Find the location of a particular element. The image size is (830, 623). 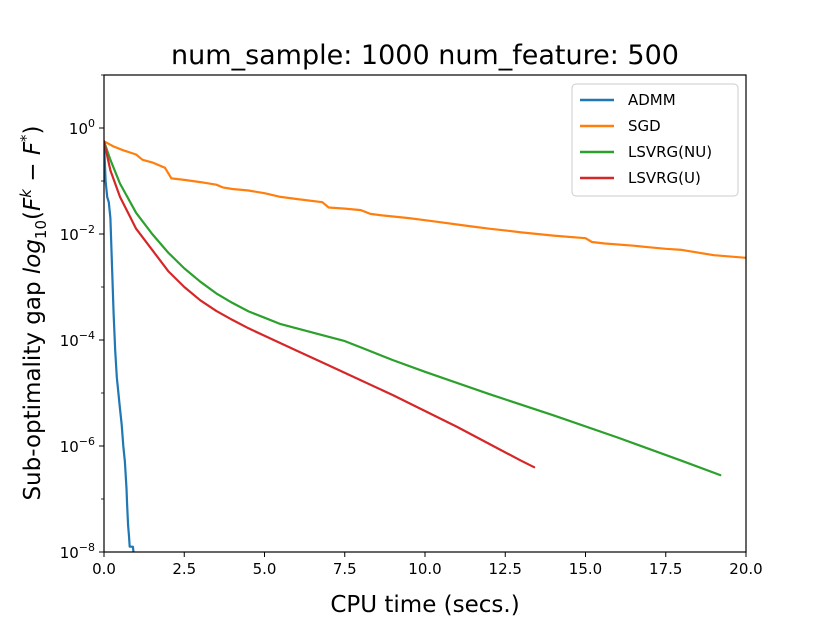

legend: ADMM SGD LSVRG(NU) LSVRG(U) is located at coordinates (655, 140).